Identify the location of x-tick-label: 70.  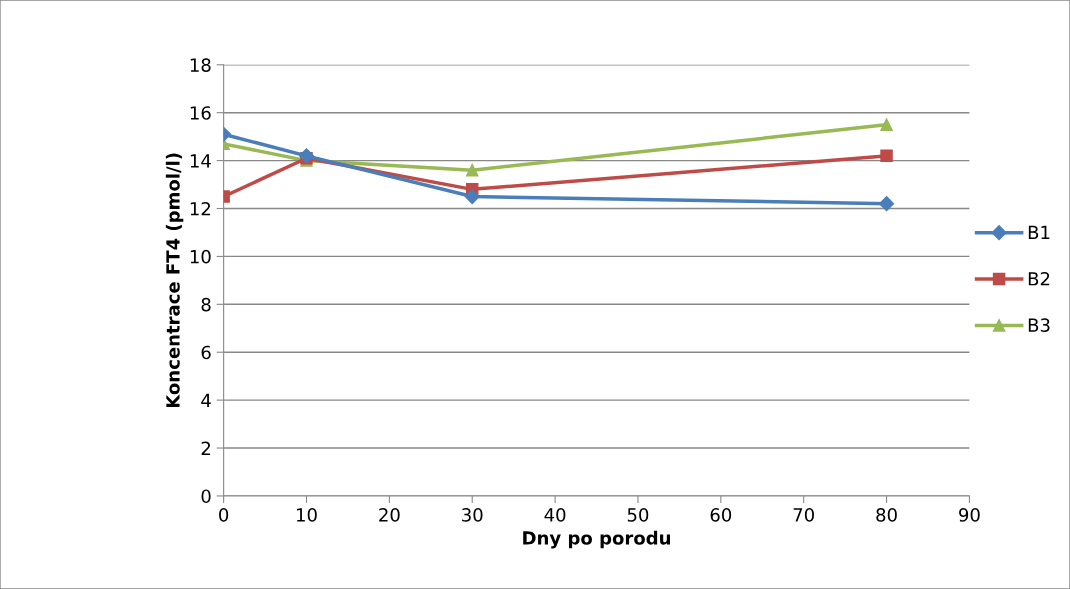
(803, 515).